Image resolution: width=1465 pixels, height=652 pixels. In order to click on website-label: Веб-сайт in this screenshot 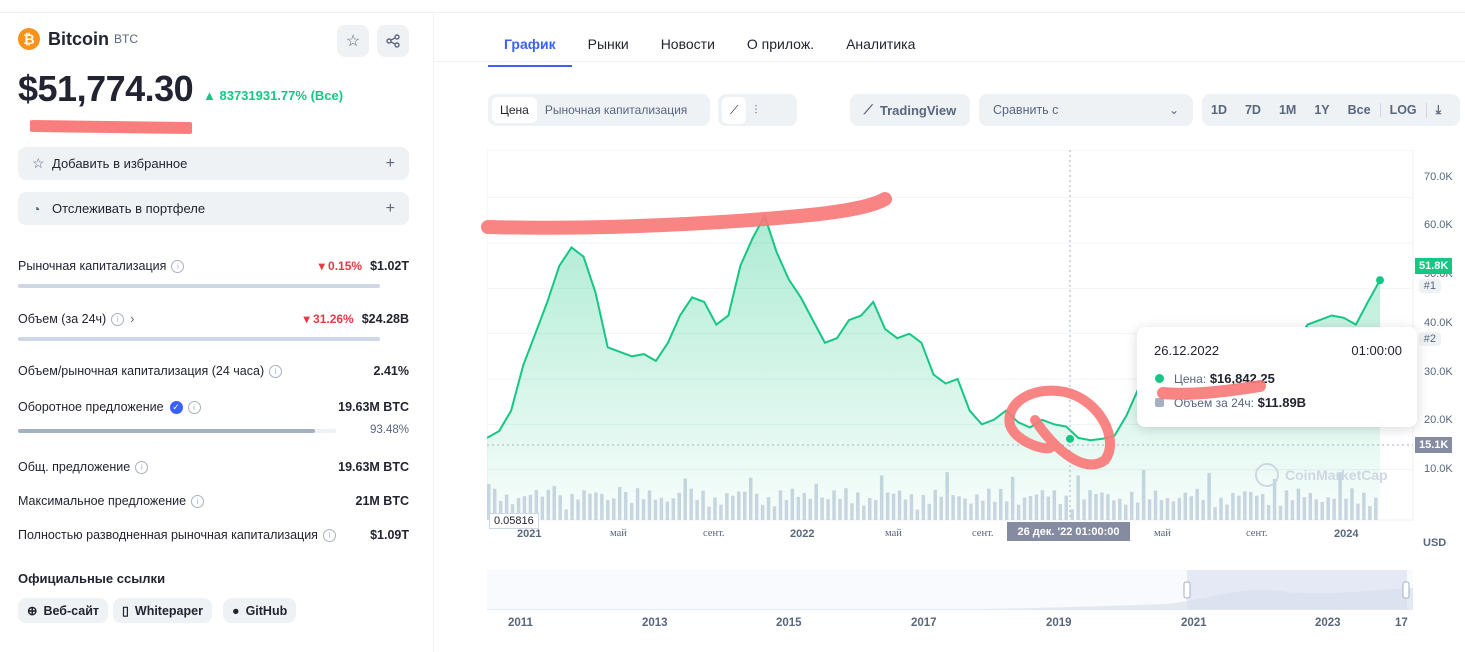, I will do `click(71, 610)`.